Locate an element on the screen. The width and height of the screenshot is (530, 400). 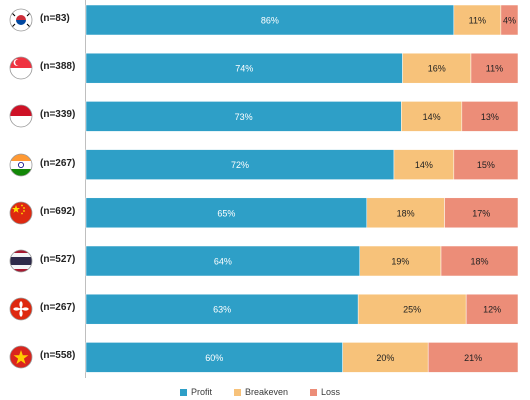
data-label-breakeven: 16% is located at coordinates (437, 69).